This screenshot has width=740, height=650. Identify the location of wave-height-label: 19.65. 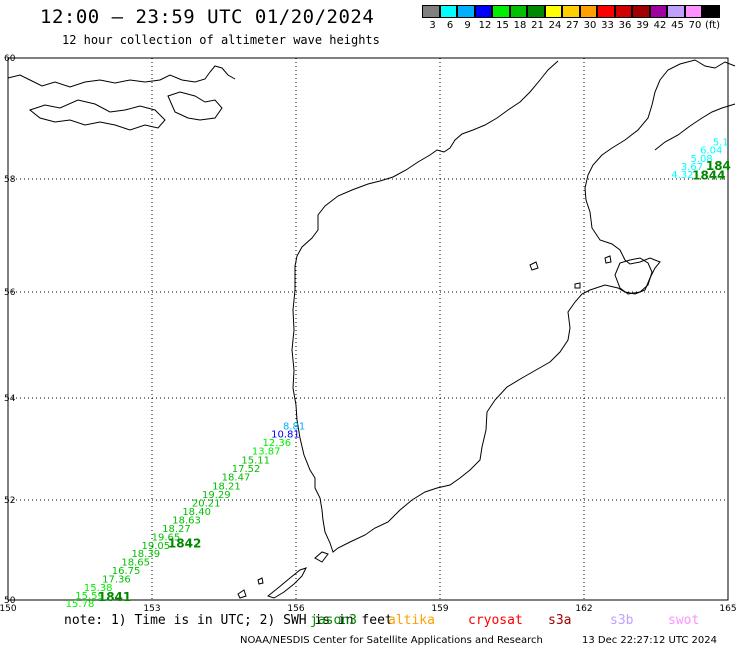
(166, 538).